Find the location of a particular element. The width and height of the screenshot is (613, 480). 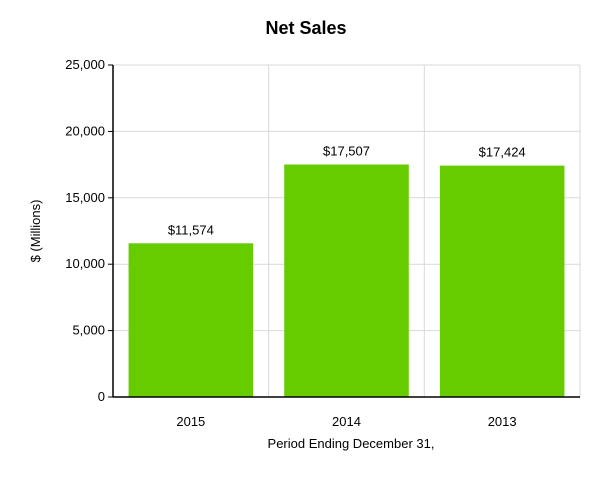

bar-2015 is located at coordinates (191, 320).